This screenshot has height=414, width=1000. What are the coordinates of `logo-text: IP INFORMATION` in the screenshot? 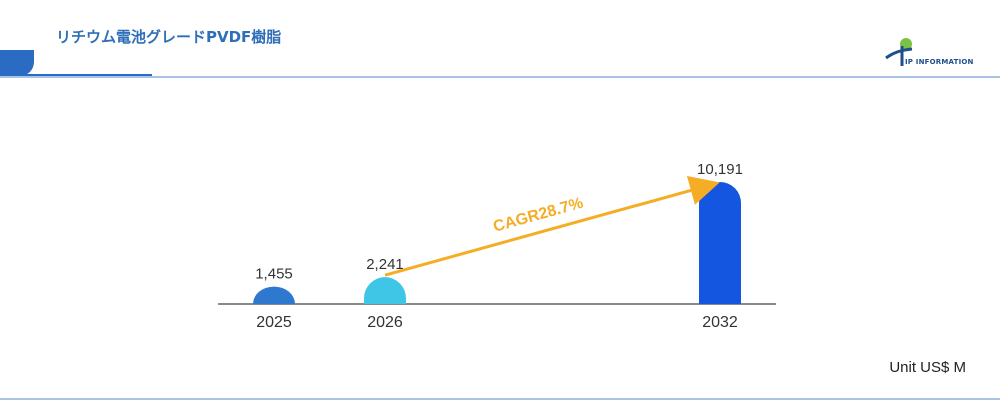 It's located at (939, 62).